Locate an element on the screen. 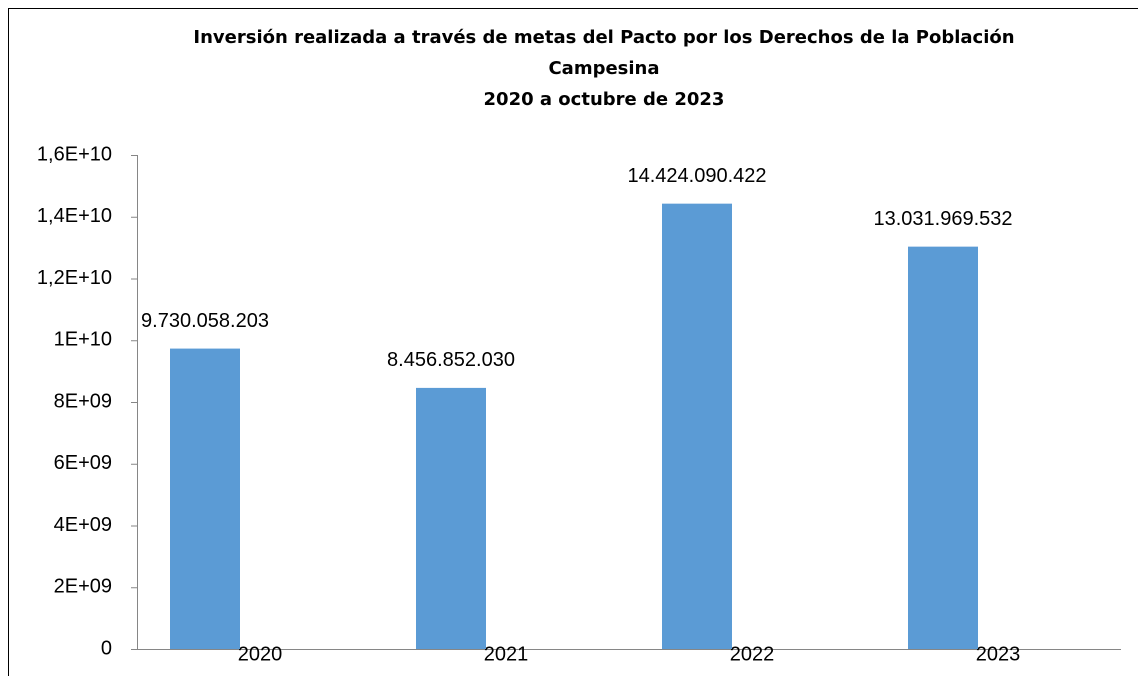 This screenshot has width=1138, height=676. y-tick-label: 2E+09 is located at coordinates (83, 587).